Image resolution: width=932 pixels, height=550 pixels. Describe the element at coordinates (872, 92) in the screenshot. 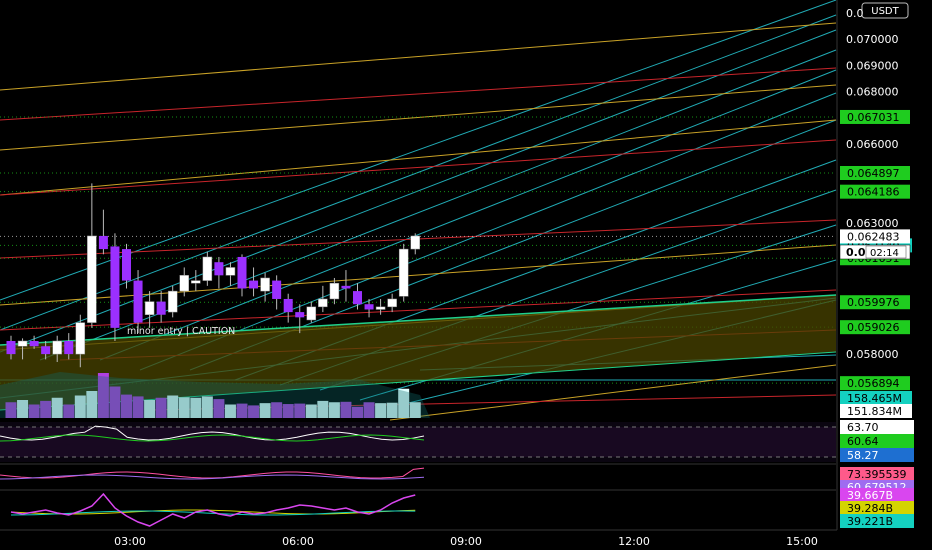

I see `price-tick-label: 0.068000` at that location.